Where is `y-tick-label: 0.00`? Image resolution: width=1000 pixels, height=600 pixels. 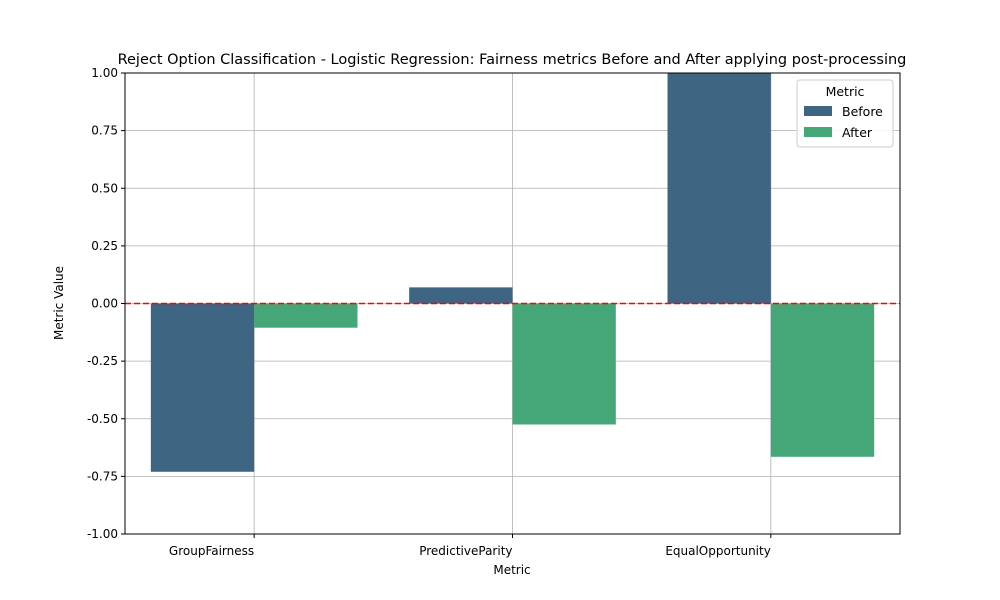 y-tick-label: 0.00 is located at coordinates (104, 304).